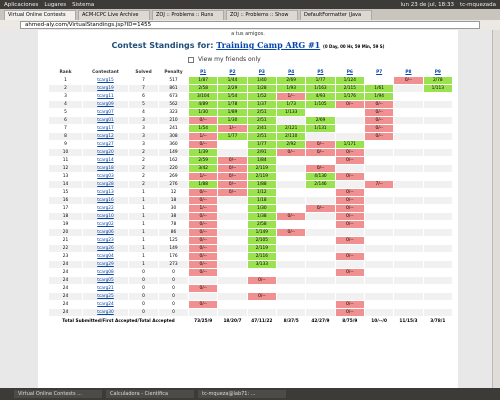 Image resolution: width=500 pixels, height=400 pixels. What do you see at coordinates (105, 312) in the screenshot?
I see `contestant-link: tcarg30` at bounding box center [105, 312].